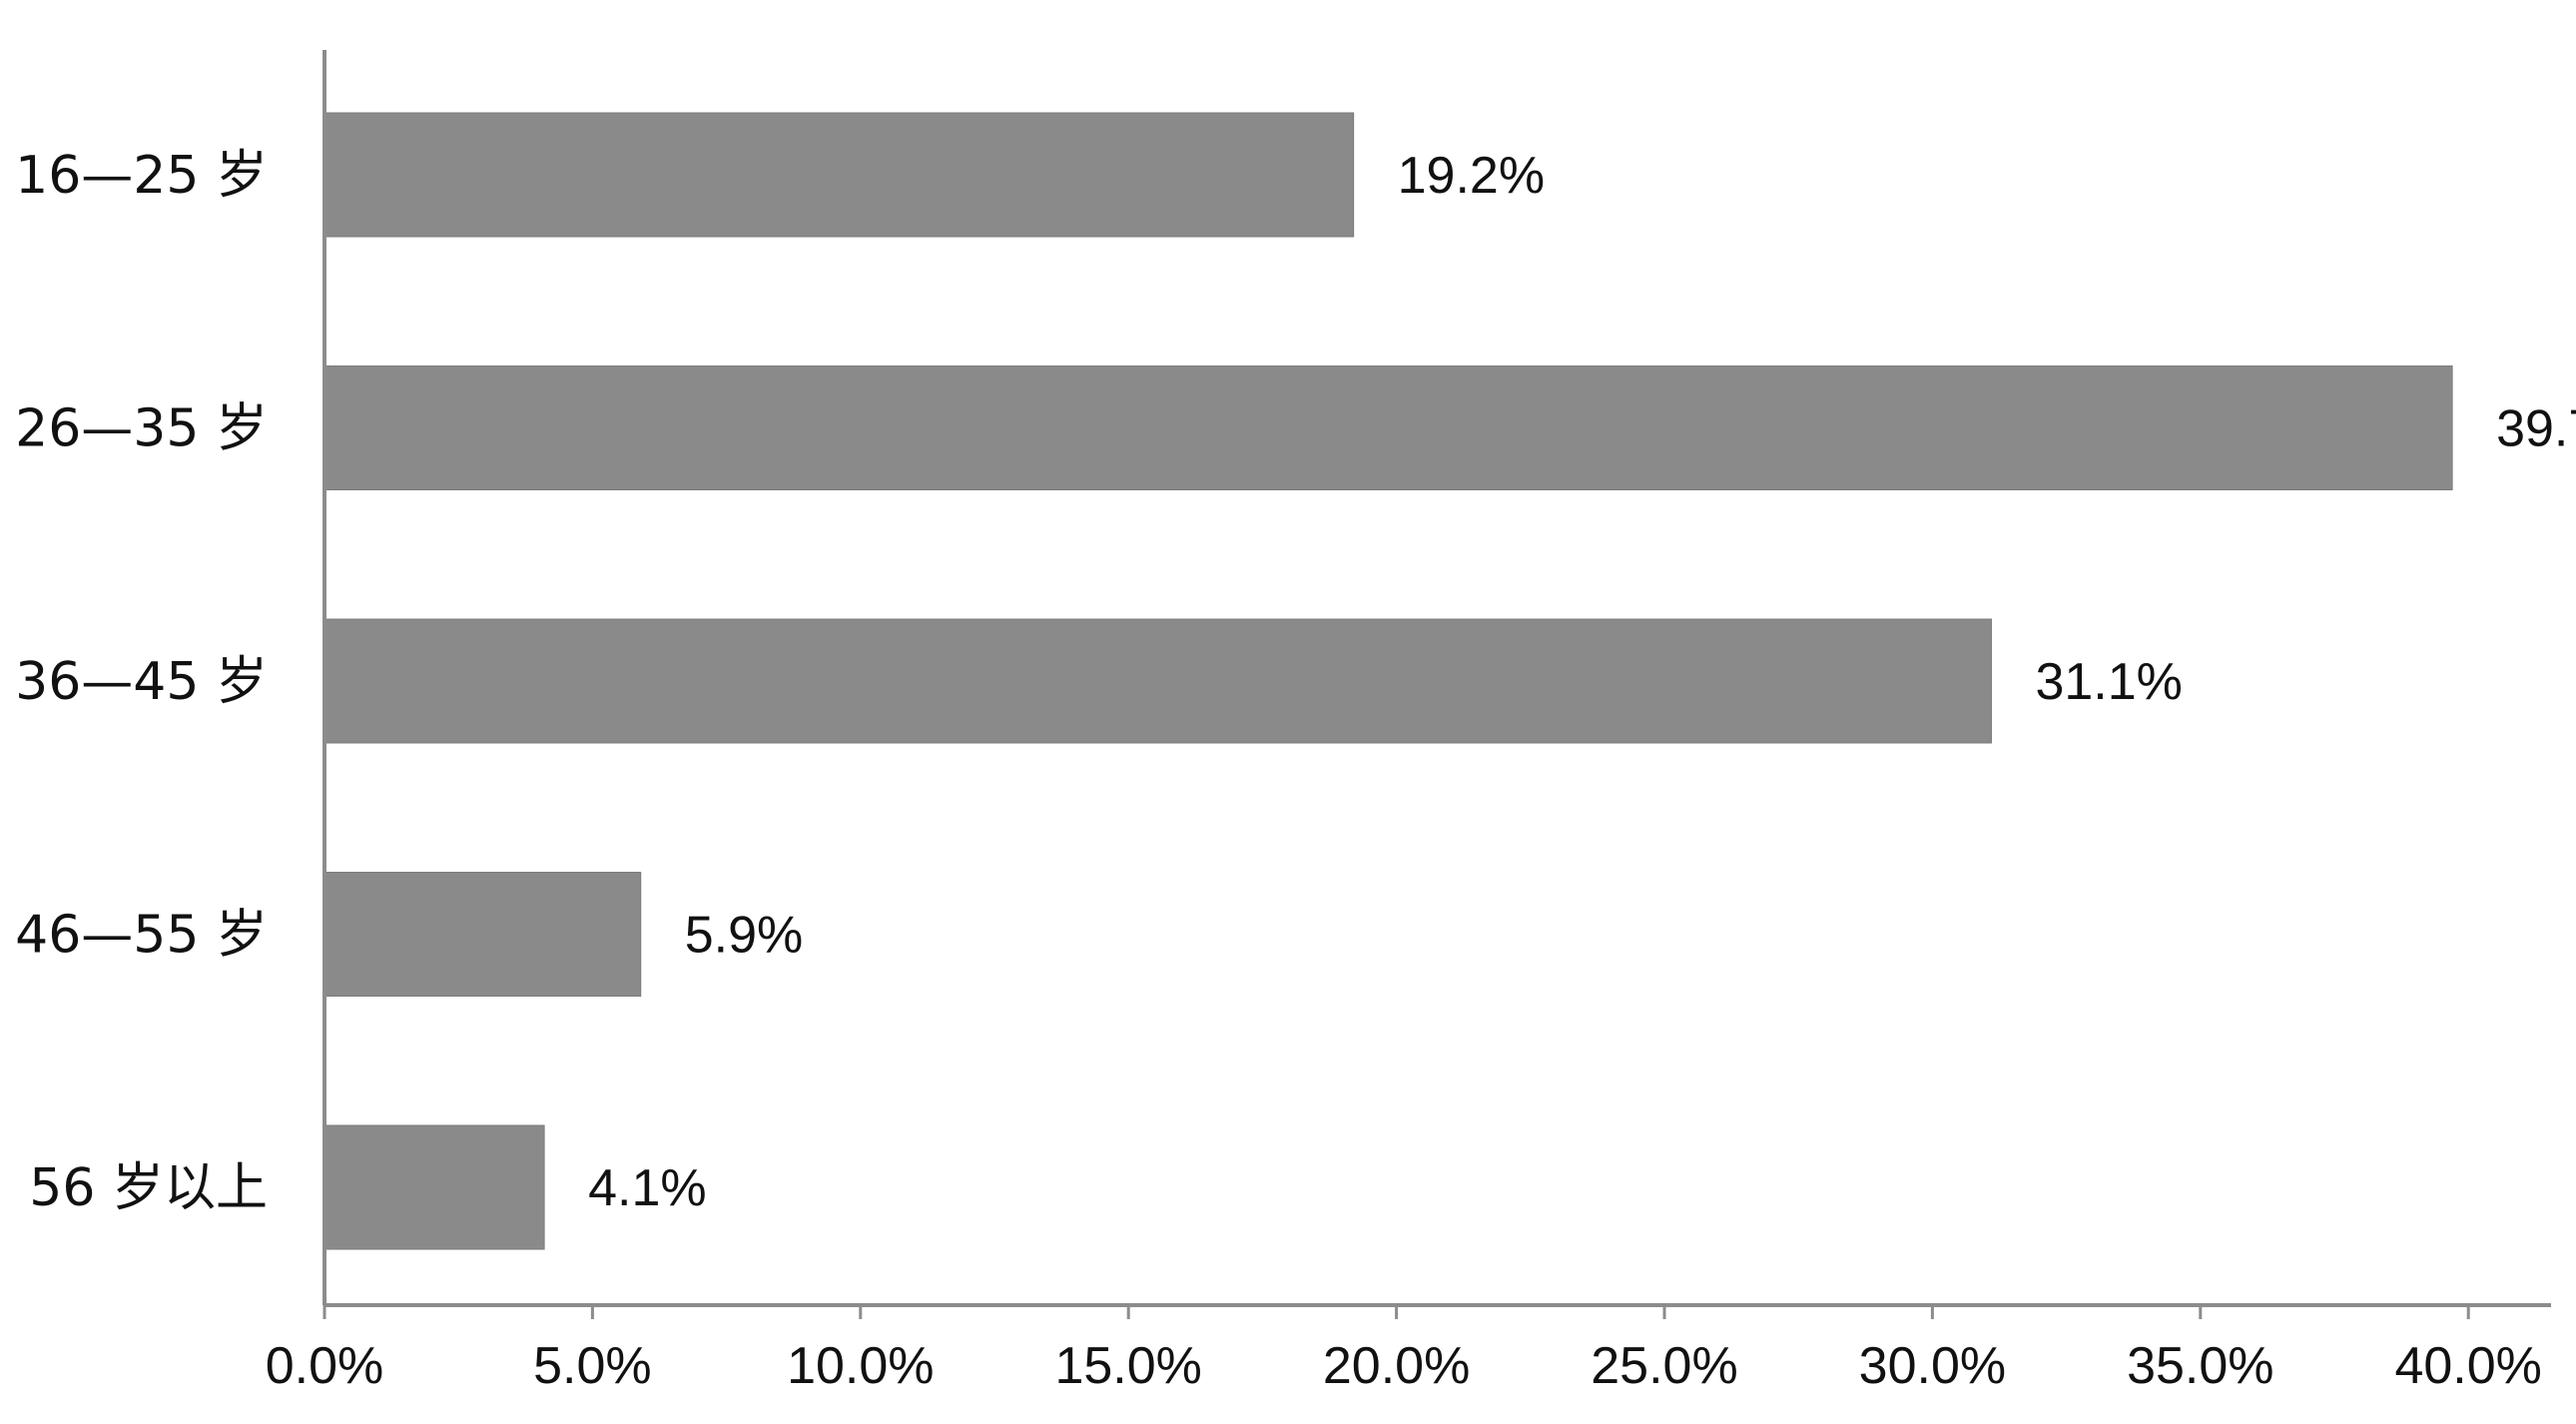 The width and height of the screenshot is (2576, 1424). I want to click on x-tick-label-2: 10.0%, so click(860, 1366).